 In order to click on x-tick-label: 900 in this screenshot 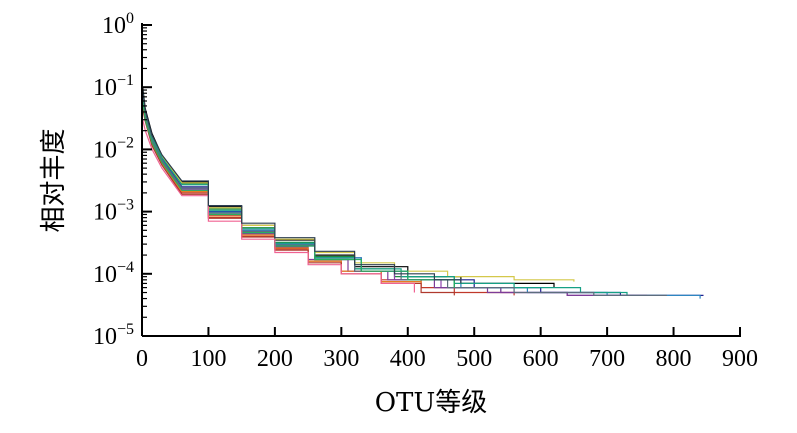, I will do `click(740, 359)`.